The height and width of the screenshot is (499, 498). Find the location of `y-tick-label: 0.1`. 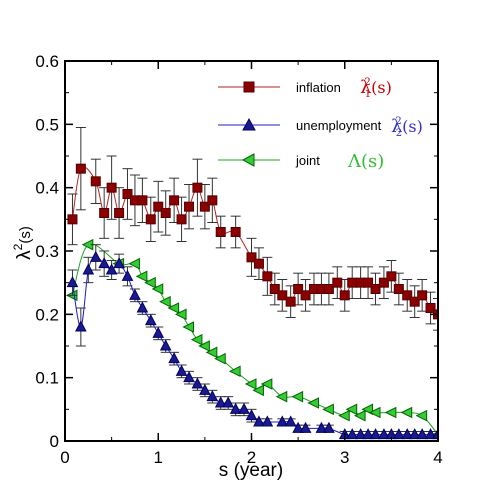

y-tick-label: 0.1 is located at coordinates (47, 378).